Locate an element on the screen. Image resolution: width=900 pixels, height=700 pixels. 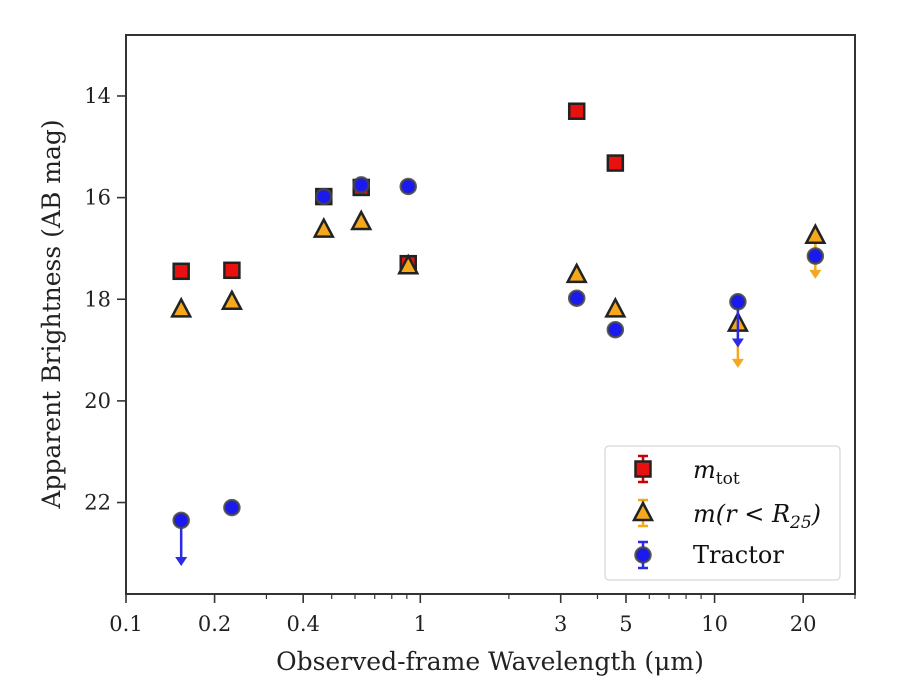
y-tick-label: 18 is located at coordinates (97, 299).